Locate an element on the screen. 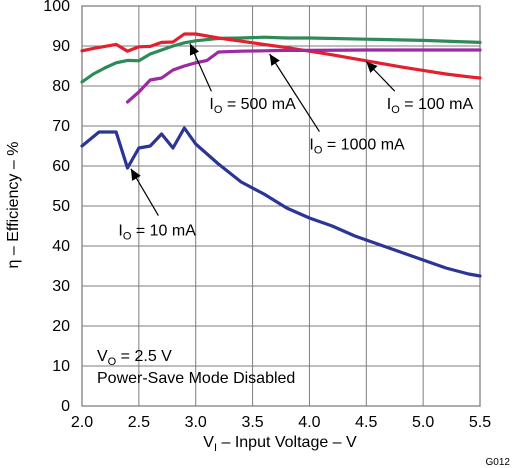  series-label-io1000: IO = 1000 mA is located at coordinates (357, 147).